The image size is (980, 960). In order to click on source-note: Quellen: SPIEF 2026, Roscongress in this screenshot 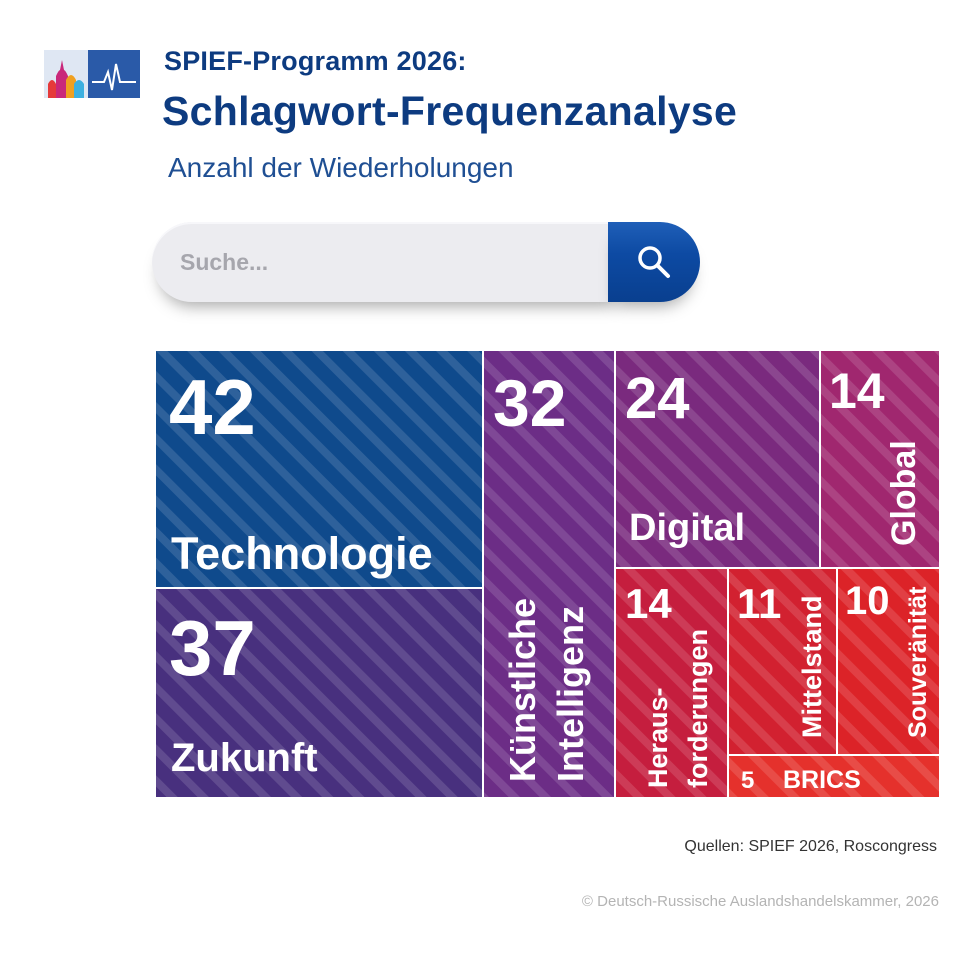, I will do `click(810, 846)`.